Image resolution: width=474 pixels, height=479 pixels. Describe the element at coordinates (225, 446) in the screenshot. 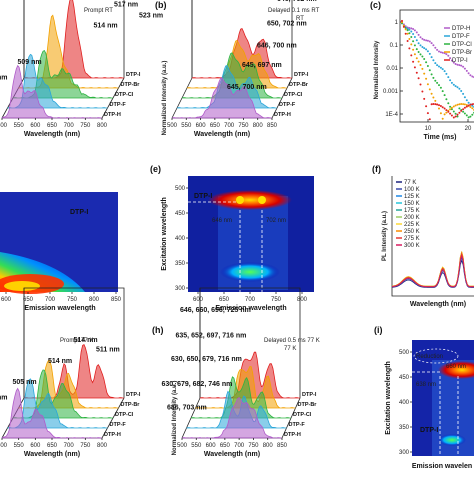

I see `x-tick-label: 650` at that location.